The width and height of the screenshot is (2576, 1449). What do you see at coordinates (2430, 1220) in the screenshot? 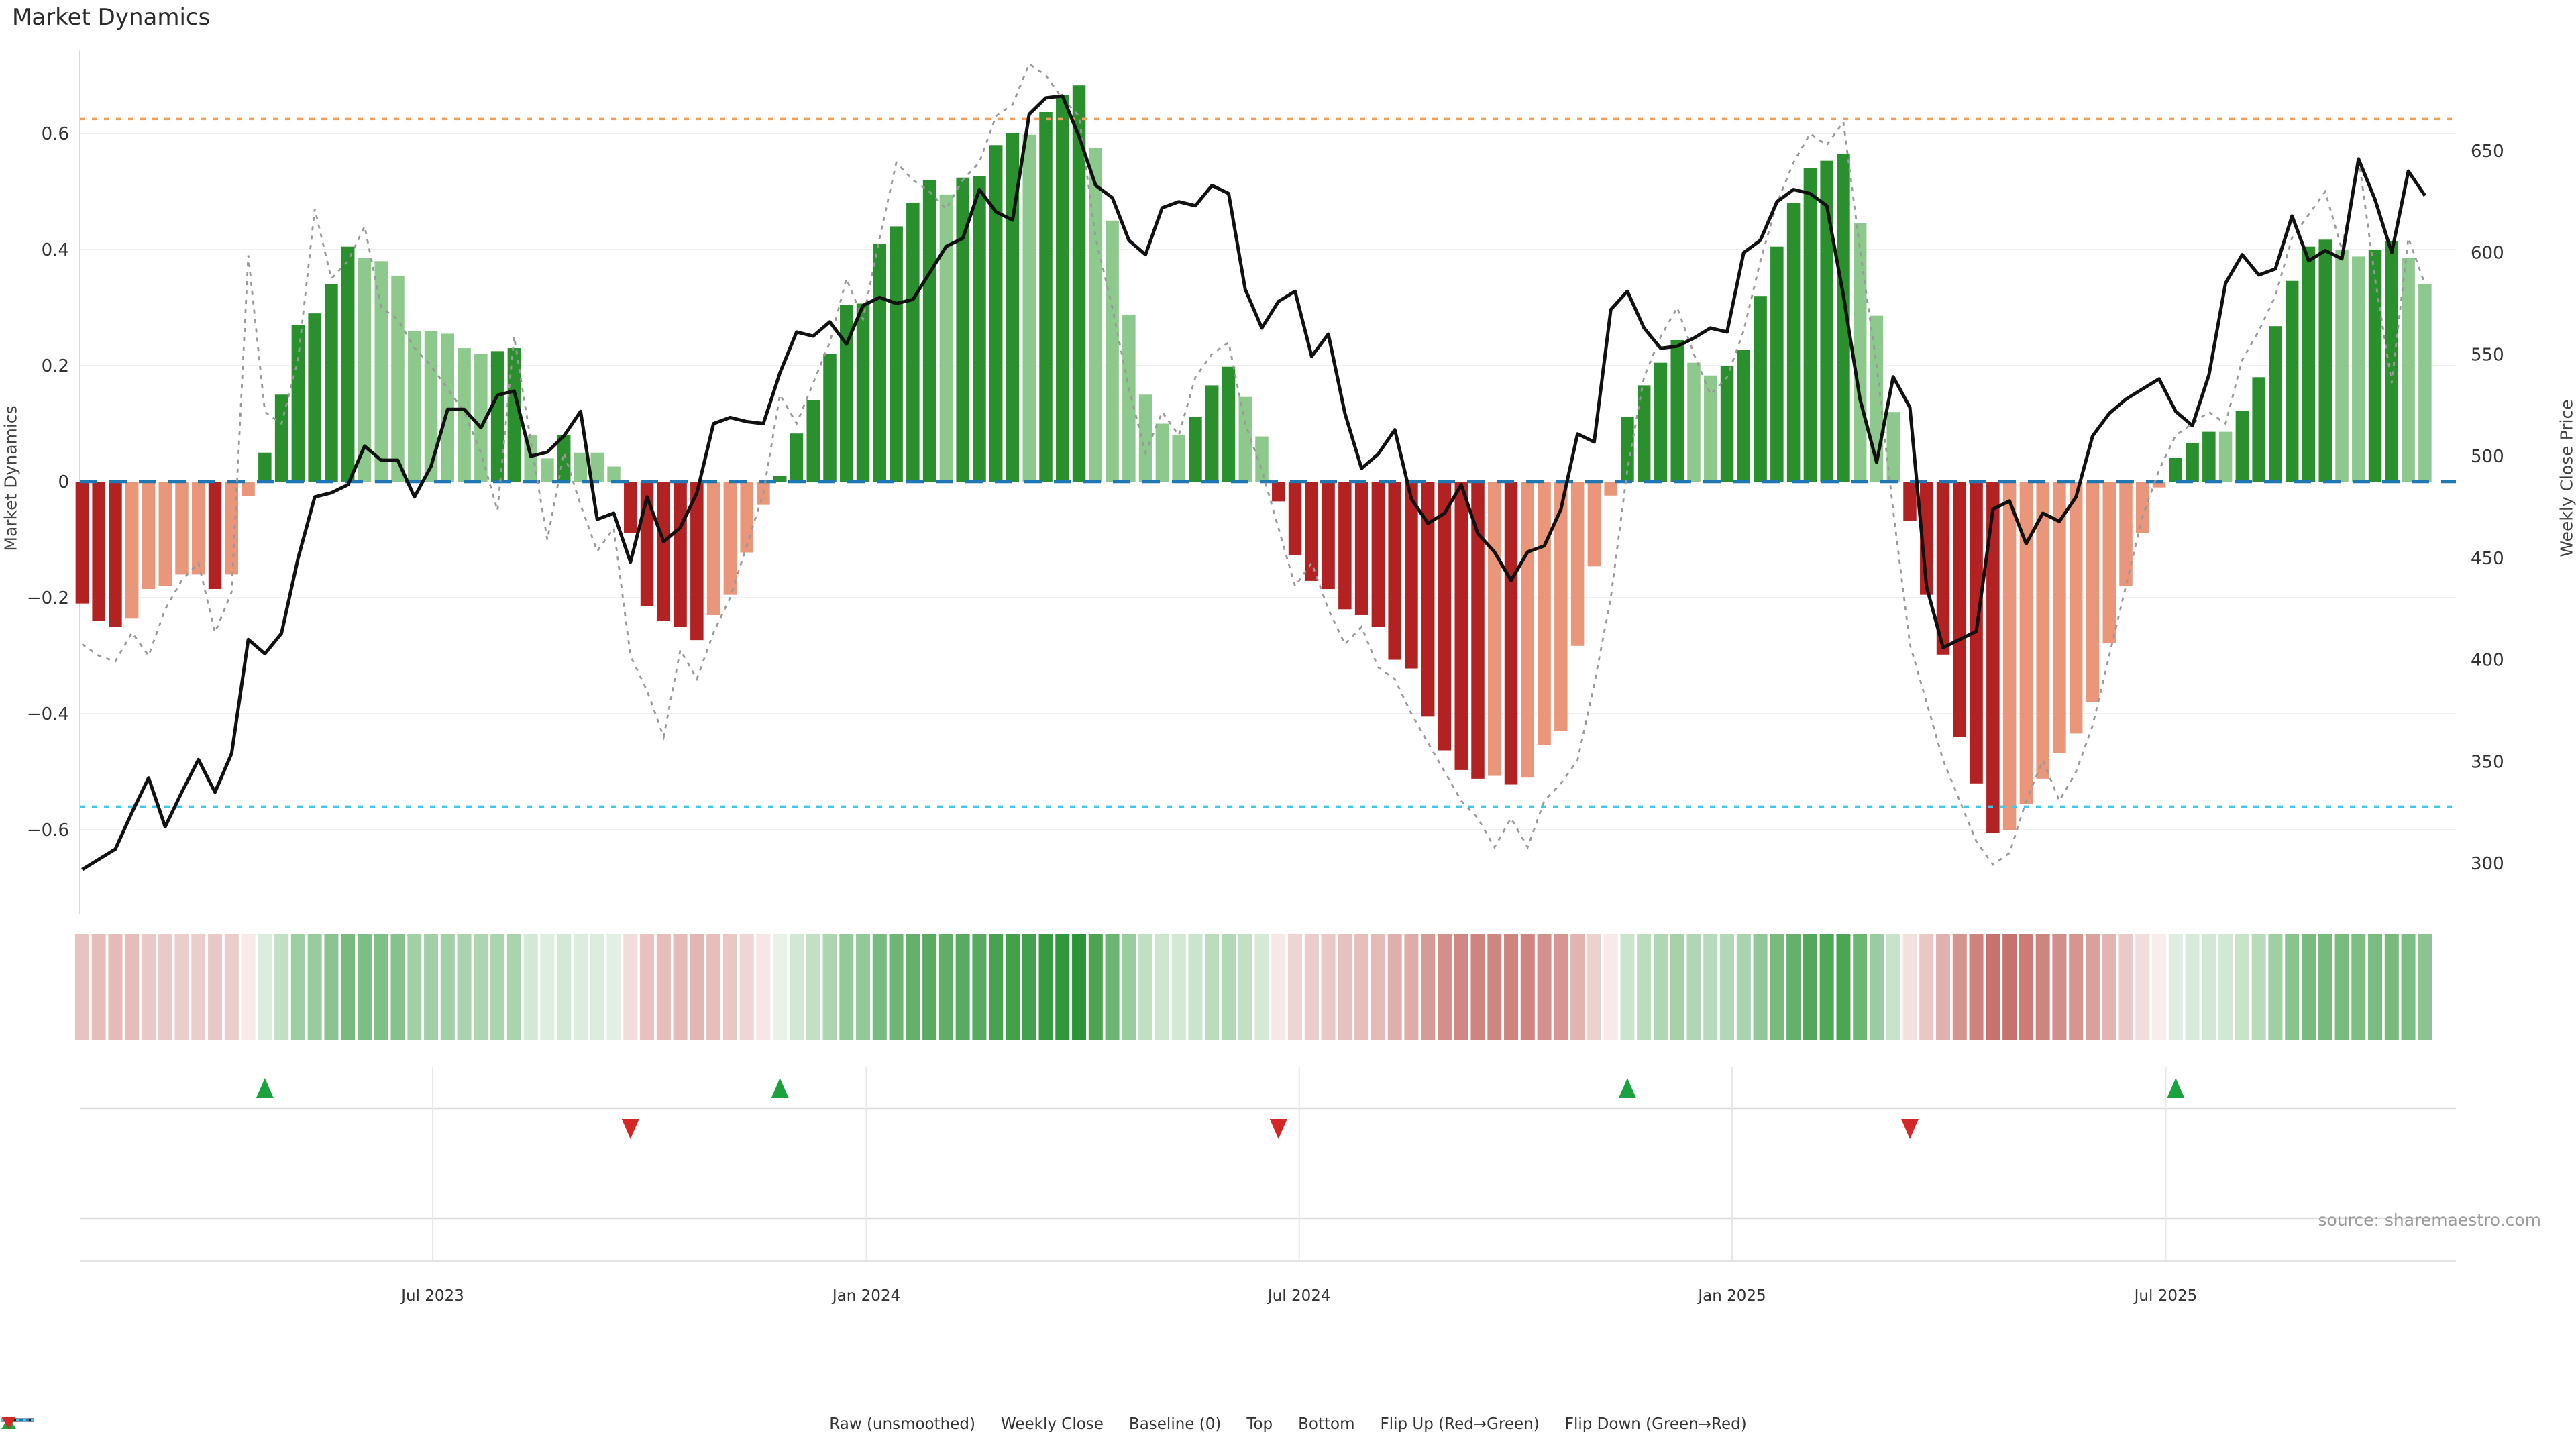
I see `source-note: source: sharemaestro.com` at bounding box center [2430, 1220].